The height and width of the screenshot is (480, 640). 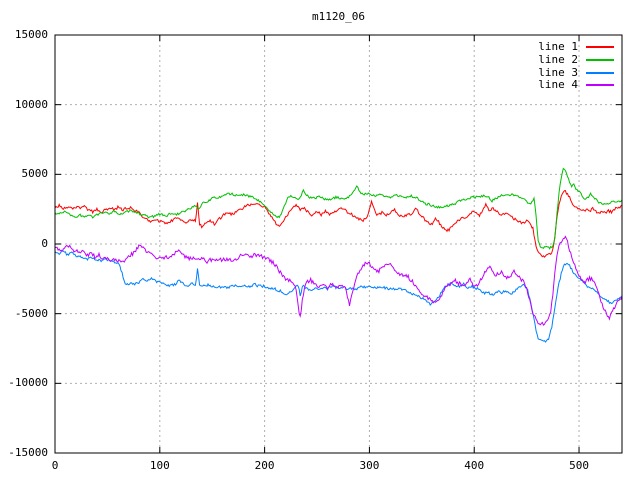 What do you see at coordinates (44, 243) in the screenshot?
I see `y-tick-label: 0` at bounding box center [44, 243].